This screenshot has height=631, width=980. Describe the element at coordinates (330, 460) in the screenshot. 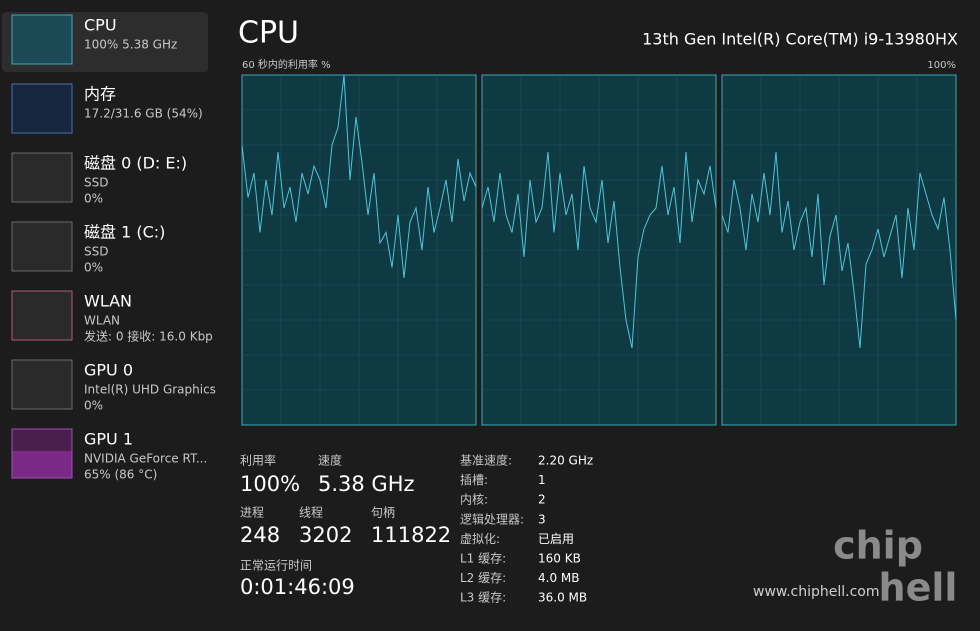

I see `stat-label: 速度` at that location.